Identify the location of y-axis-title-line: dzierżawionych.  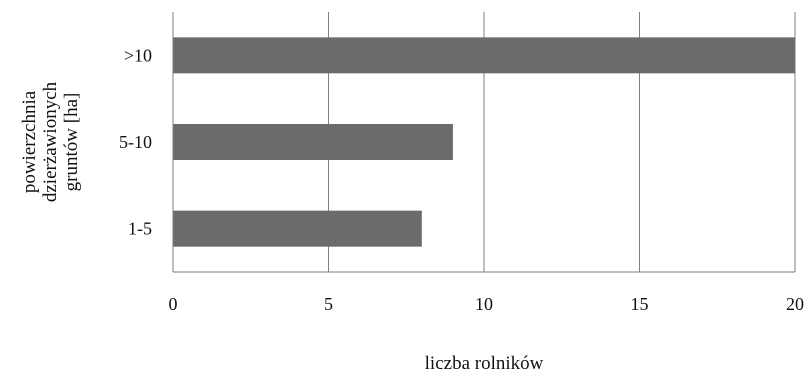
(50, 141).